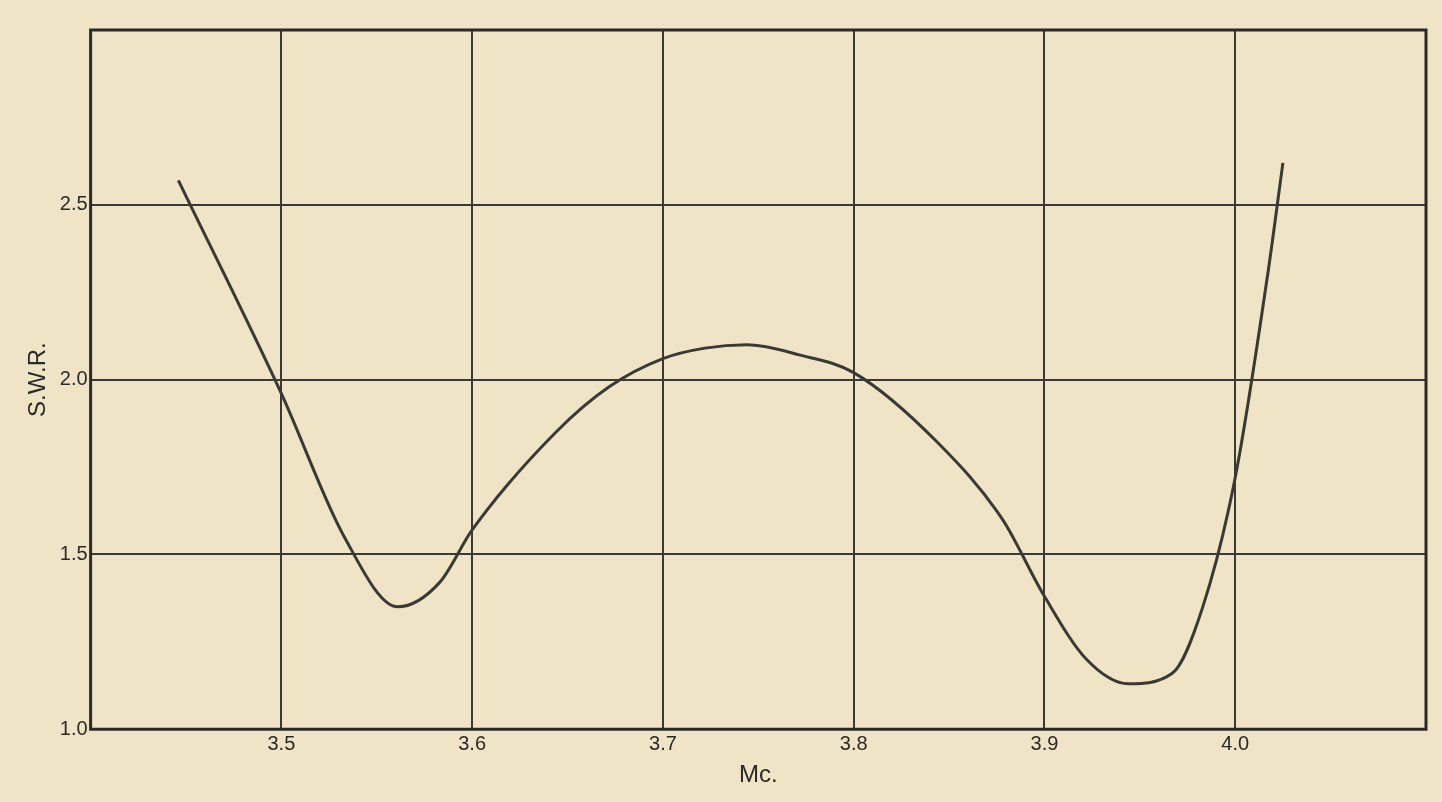  What do you see at coordinates (663, 742) in the screenshot?
I see `x-tick-label: 3.7` at bounding box center [663, 742].